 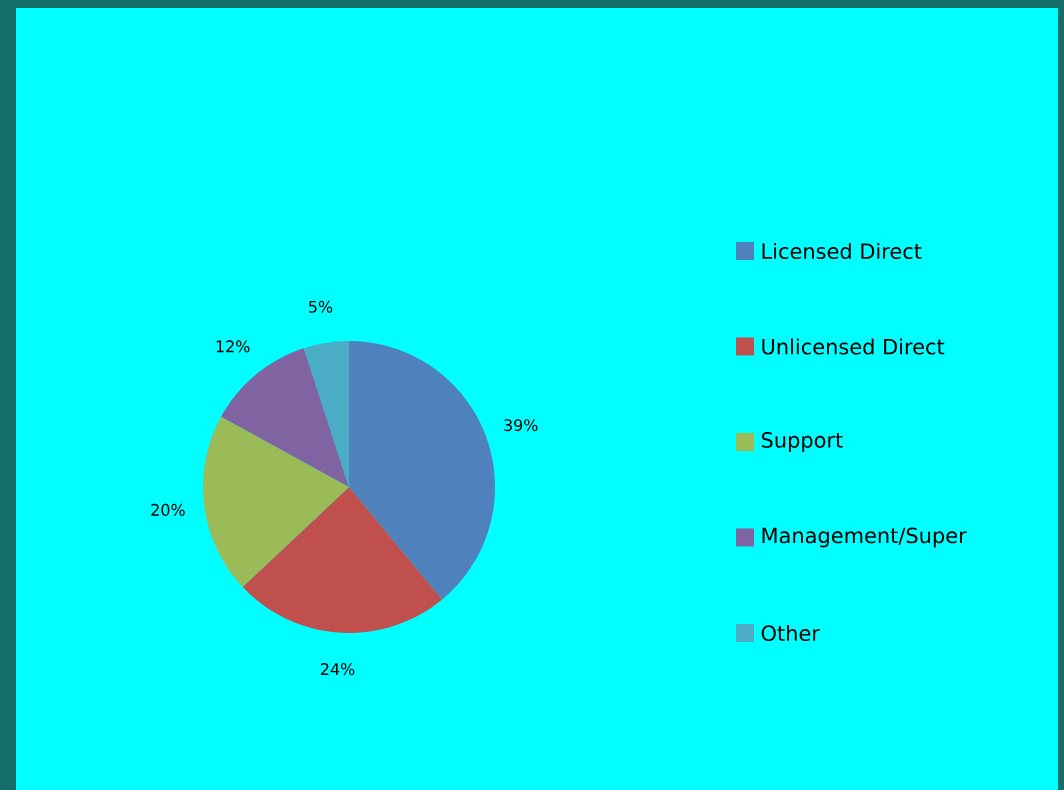 What do you see at coordinates (842, 251) in the screenshot?
I see `legend-label: Licensed Direct` at bounding box center [842, 251].